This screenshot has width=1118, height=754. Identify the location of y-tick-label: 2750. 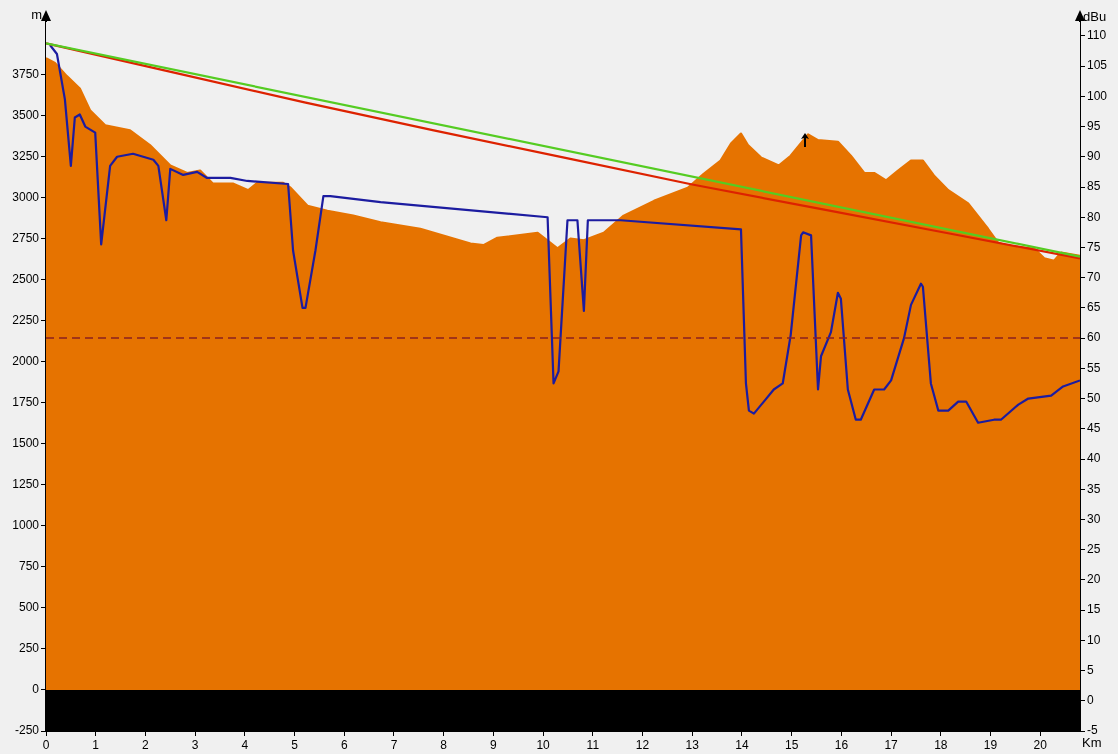
(26, 237).